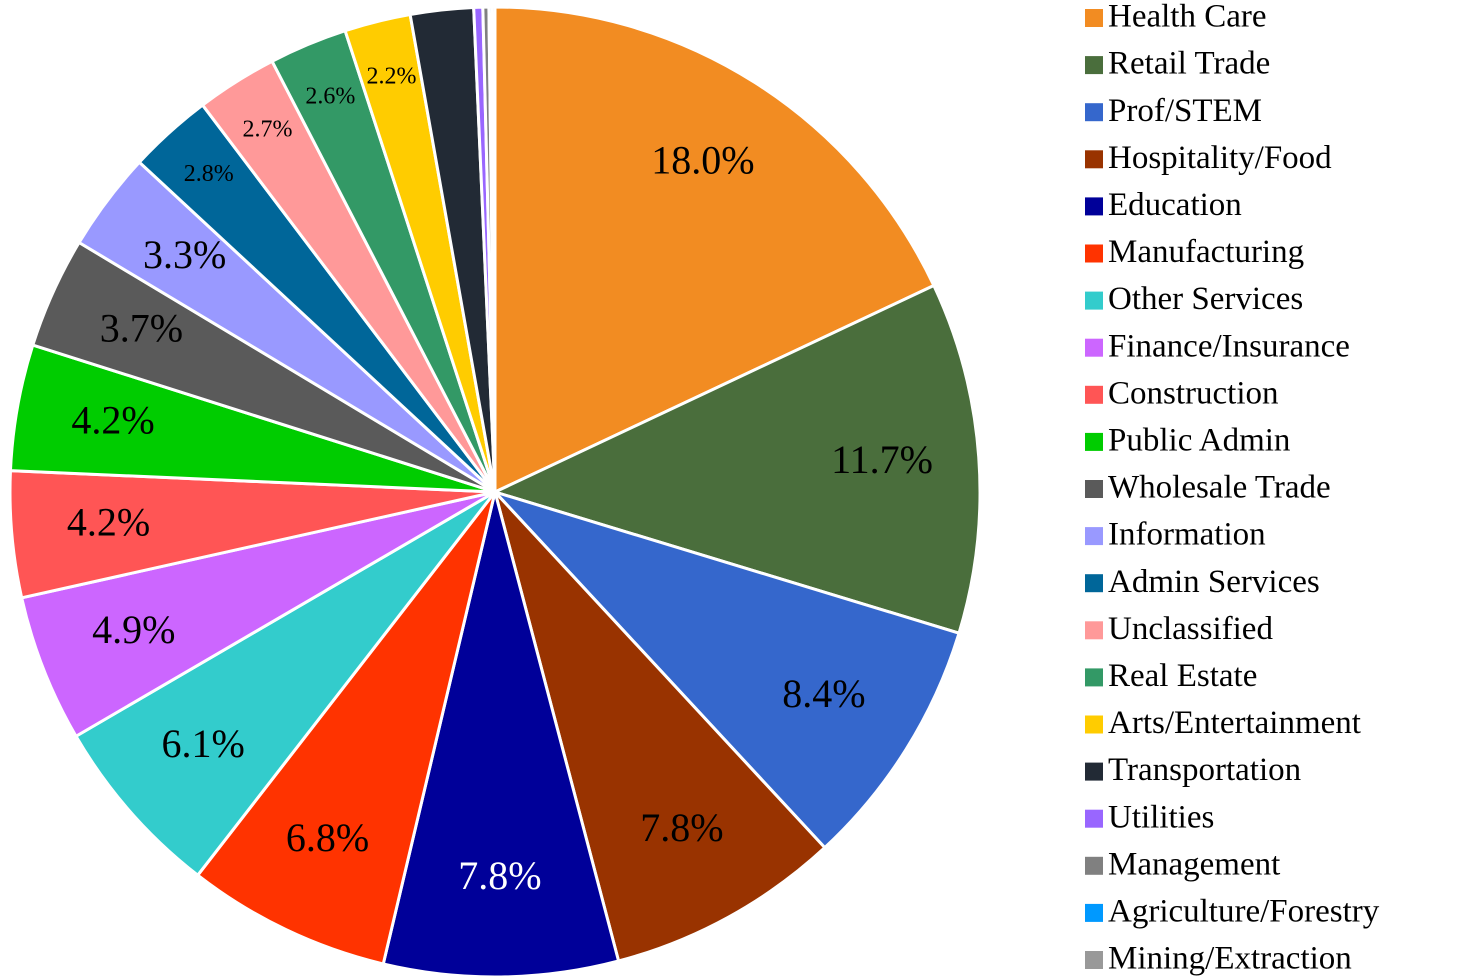 Image resolution: width=1471 pixels, height=980 pixels. What do you see at coordinates (327, 837) in the screenshot?
I see `data-label: 6.8%` at bounding box center [327, 837].